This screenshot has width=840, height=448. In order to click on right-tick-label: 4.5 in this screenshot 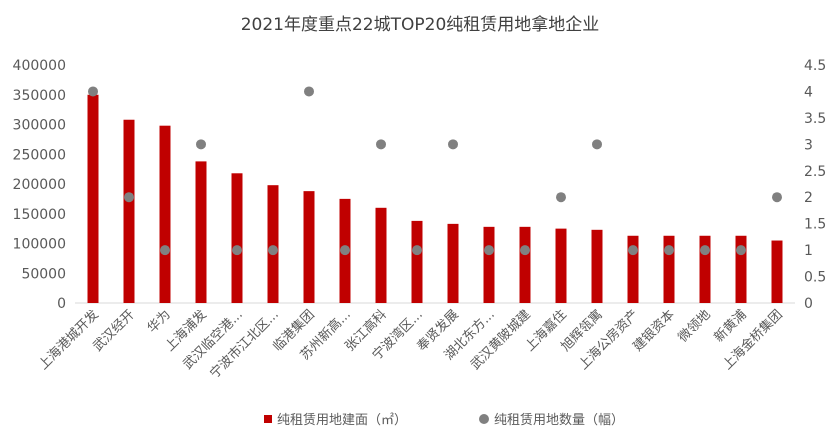, I will do `click(815, 66)`.